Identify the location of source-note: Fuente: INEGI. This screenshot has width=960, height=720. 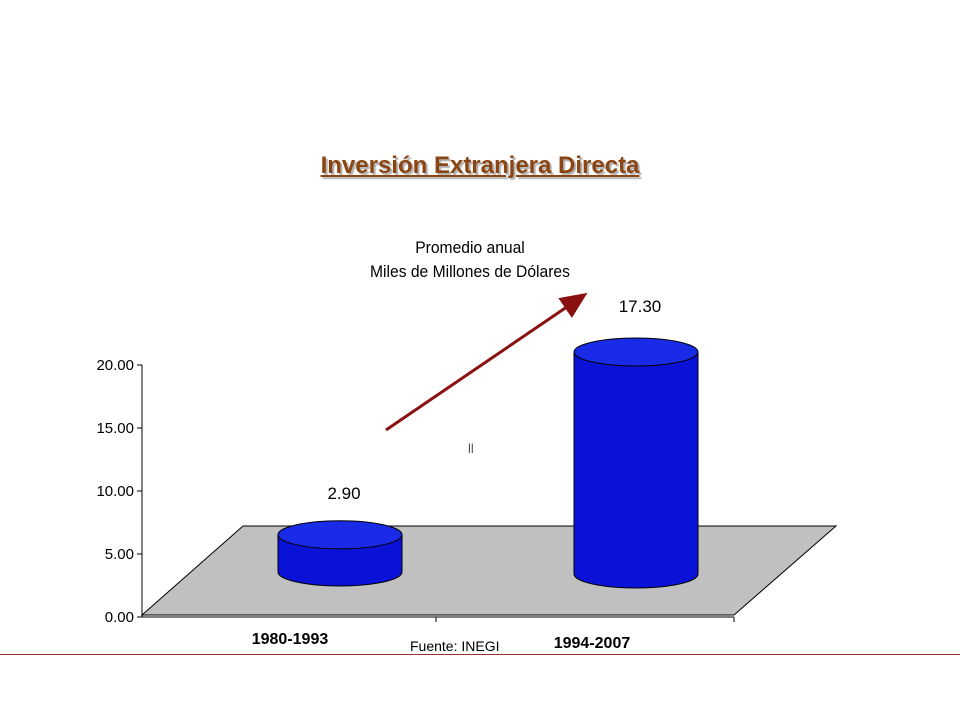
(455, 646).